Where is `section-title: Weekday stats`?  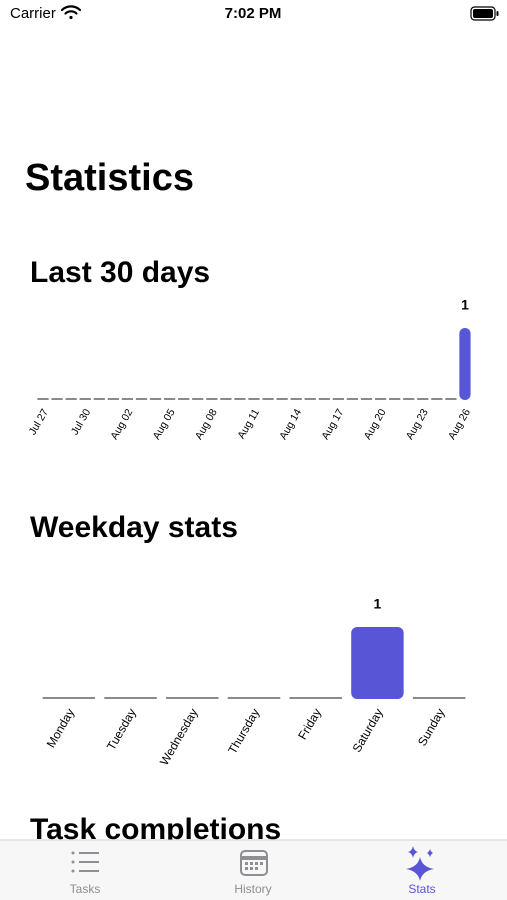
section-title: Weekday stats is located at coordinates (134, 527).